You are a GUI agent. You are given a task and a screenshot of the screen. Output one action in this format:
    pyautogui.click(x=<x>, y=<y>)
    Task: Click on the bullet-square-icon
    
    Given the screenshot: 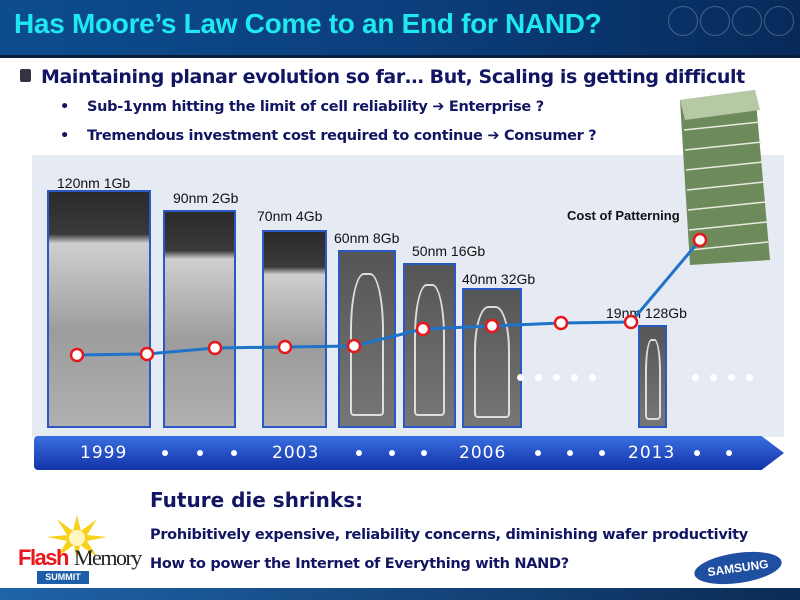 What is the action you would take?
    pyautogui.click(x=25, y=75)
    